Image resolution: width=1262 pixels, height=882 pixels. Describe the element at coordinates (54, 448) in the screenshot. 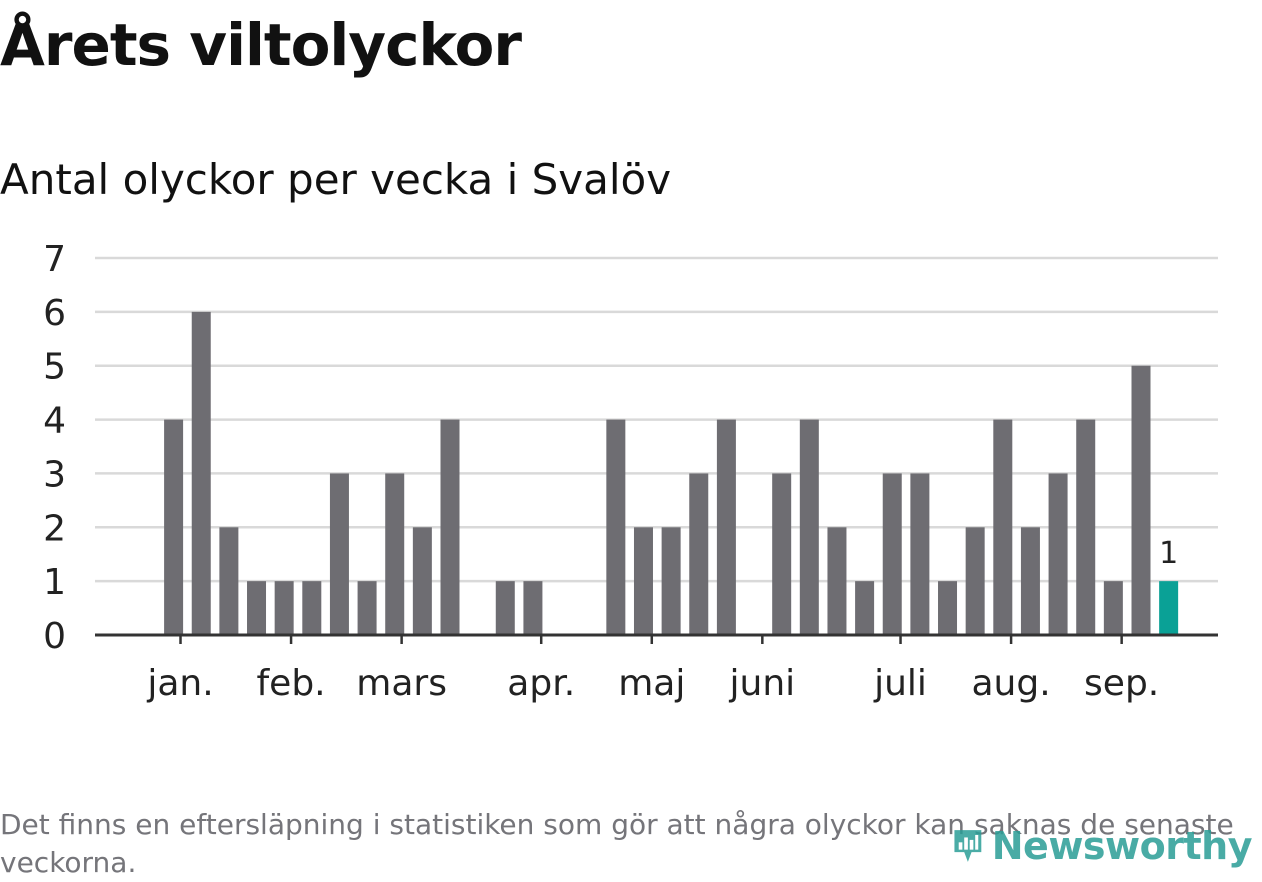

I see `y-axis-ticks: 0 1 2 3 4 5 6 7` at that location.